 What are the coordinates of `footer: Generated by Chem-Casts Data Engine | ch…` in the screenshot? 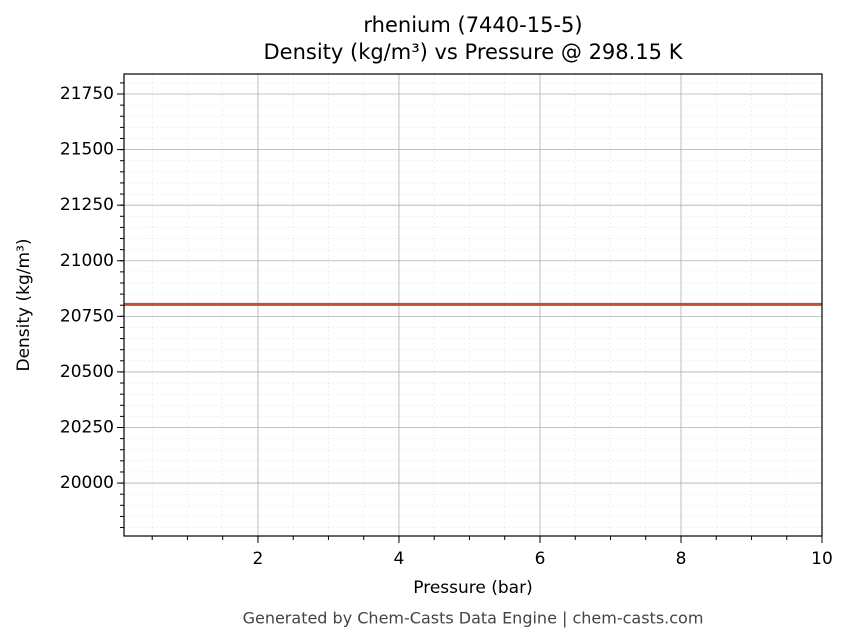 It's located at (473, 618).